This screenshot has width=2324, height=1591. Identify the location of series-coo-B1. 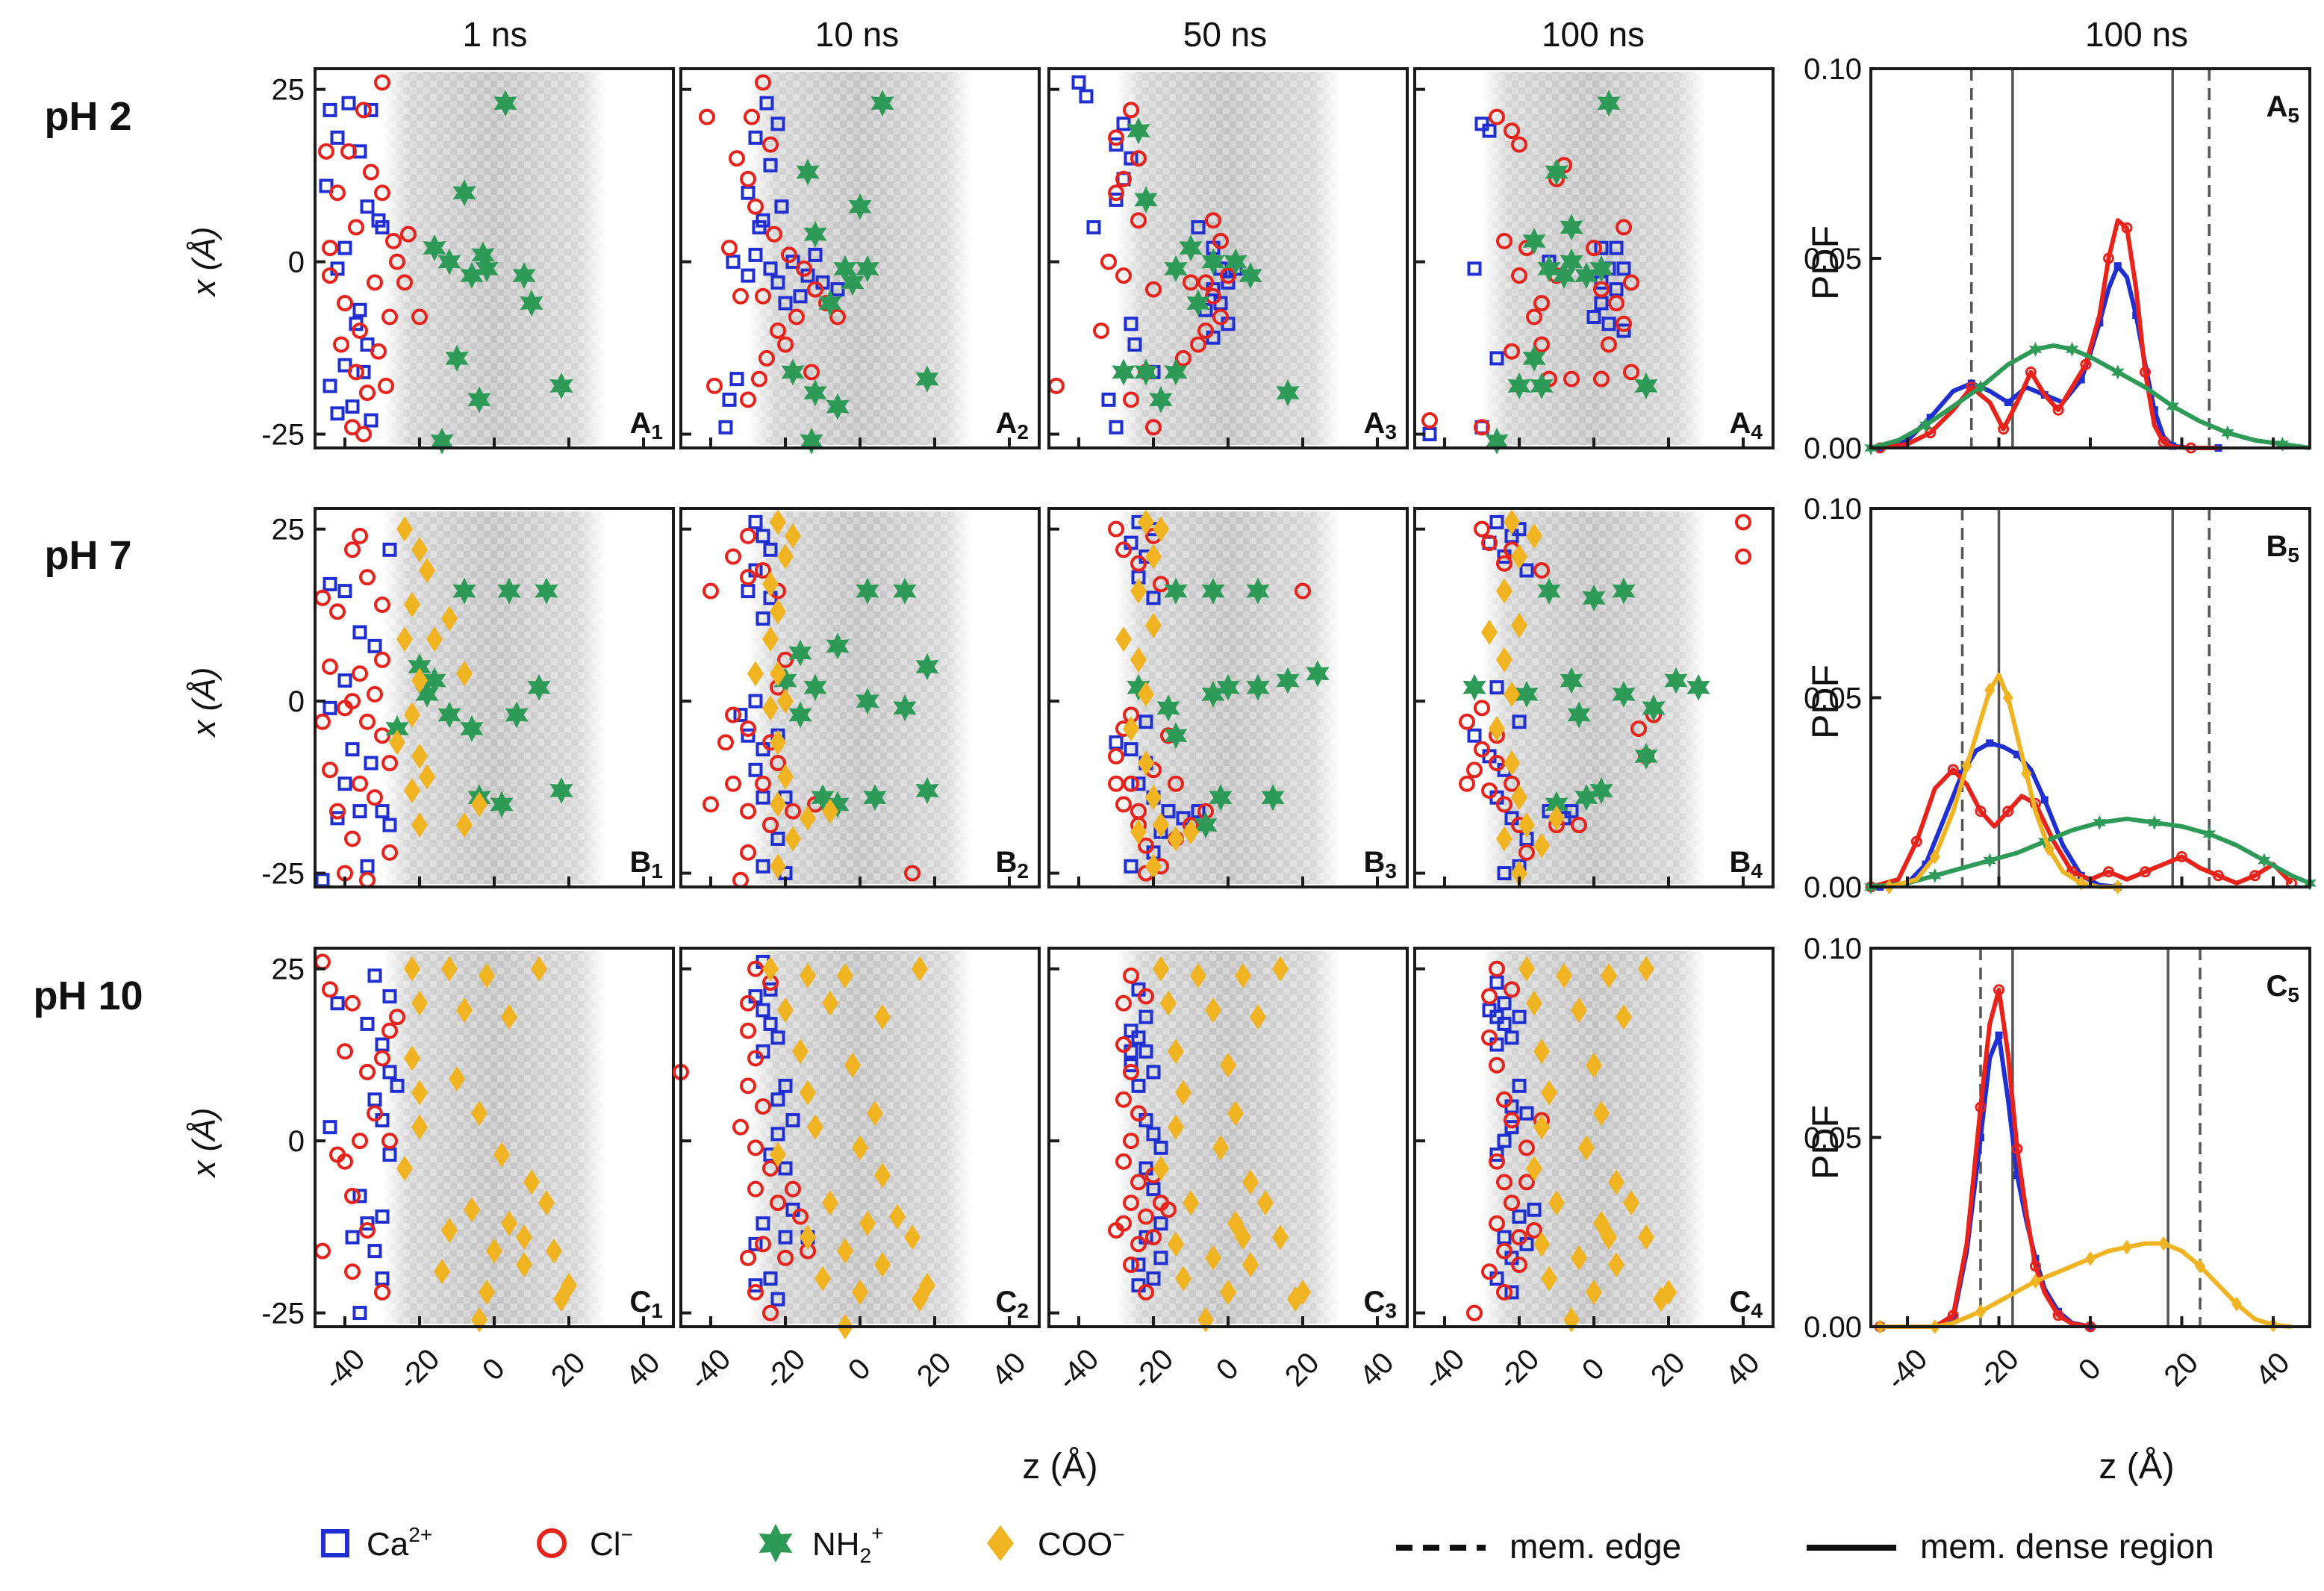
(438, 677).